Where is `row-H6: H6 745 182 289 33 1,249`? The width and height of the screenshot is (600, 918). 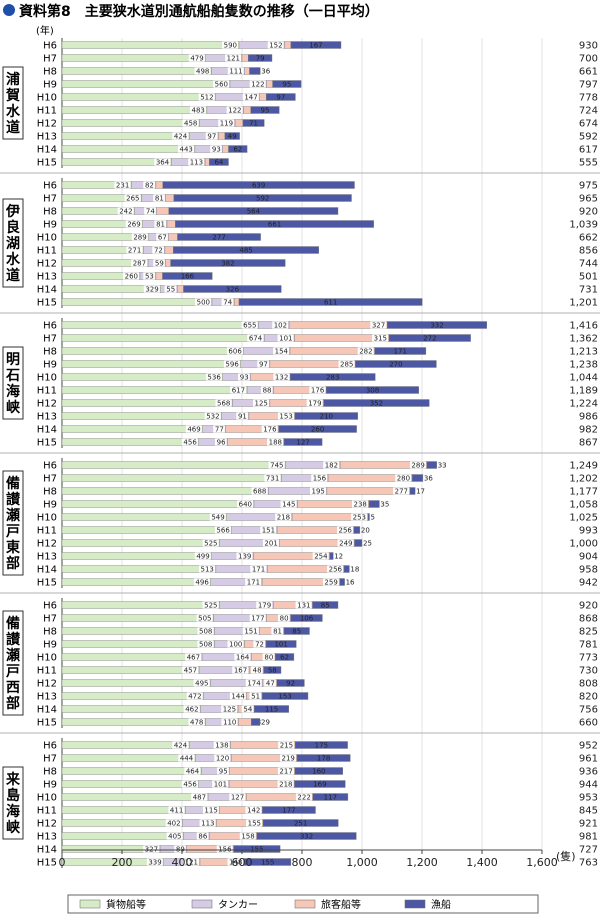 row-H6: H6 745 182 289 33 1,249 is located at coordinates (320, 466).